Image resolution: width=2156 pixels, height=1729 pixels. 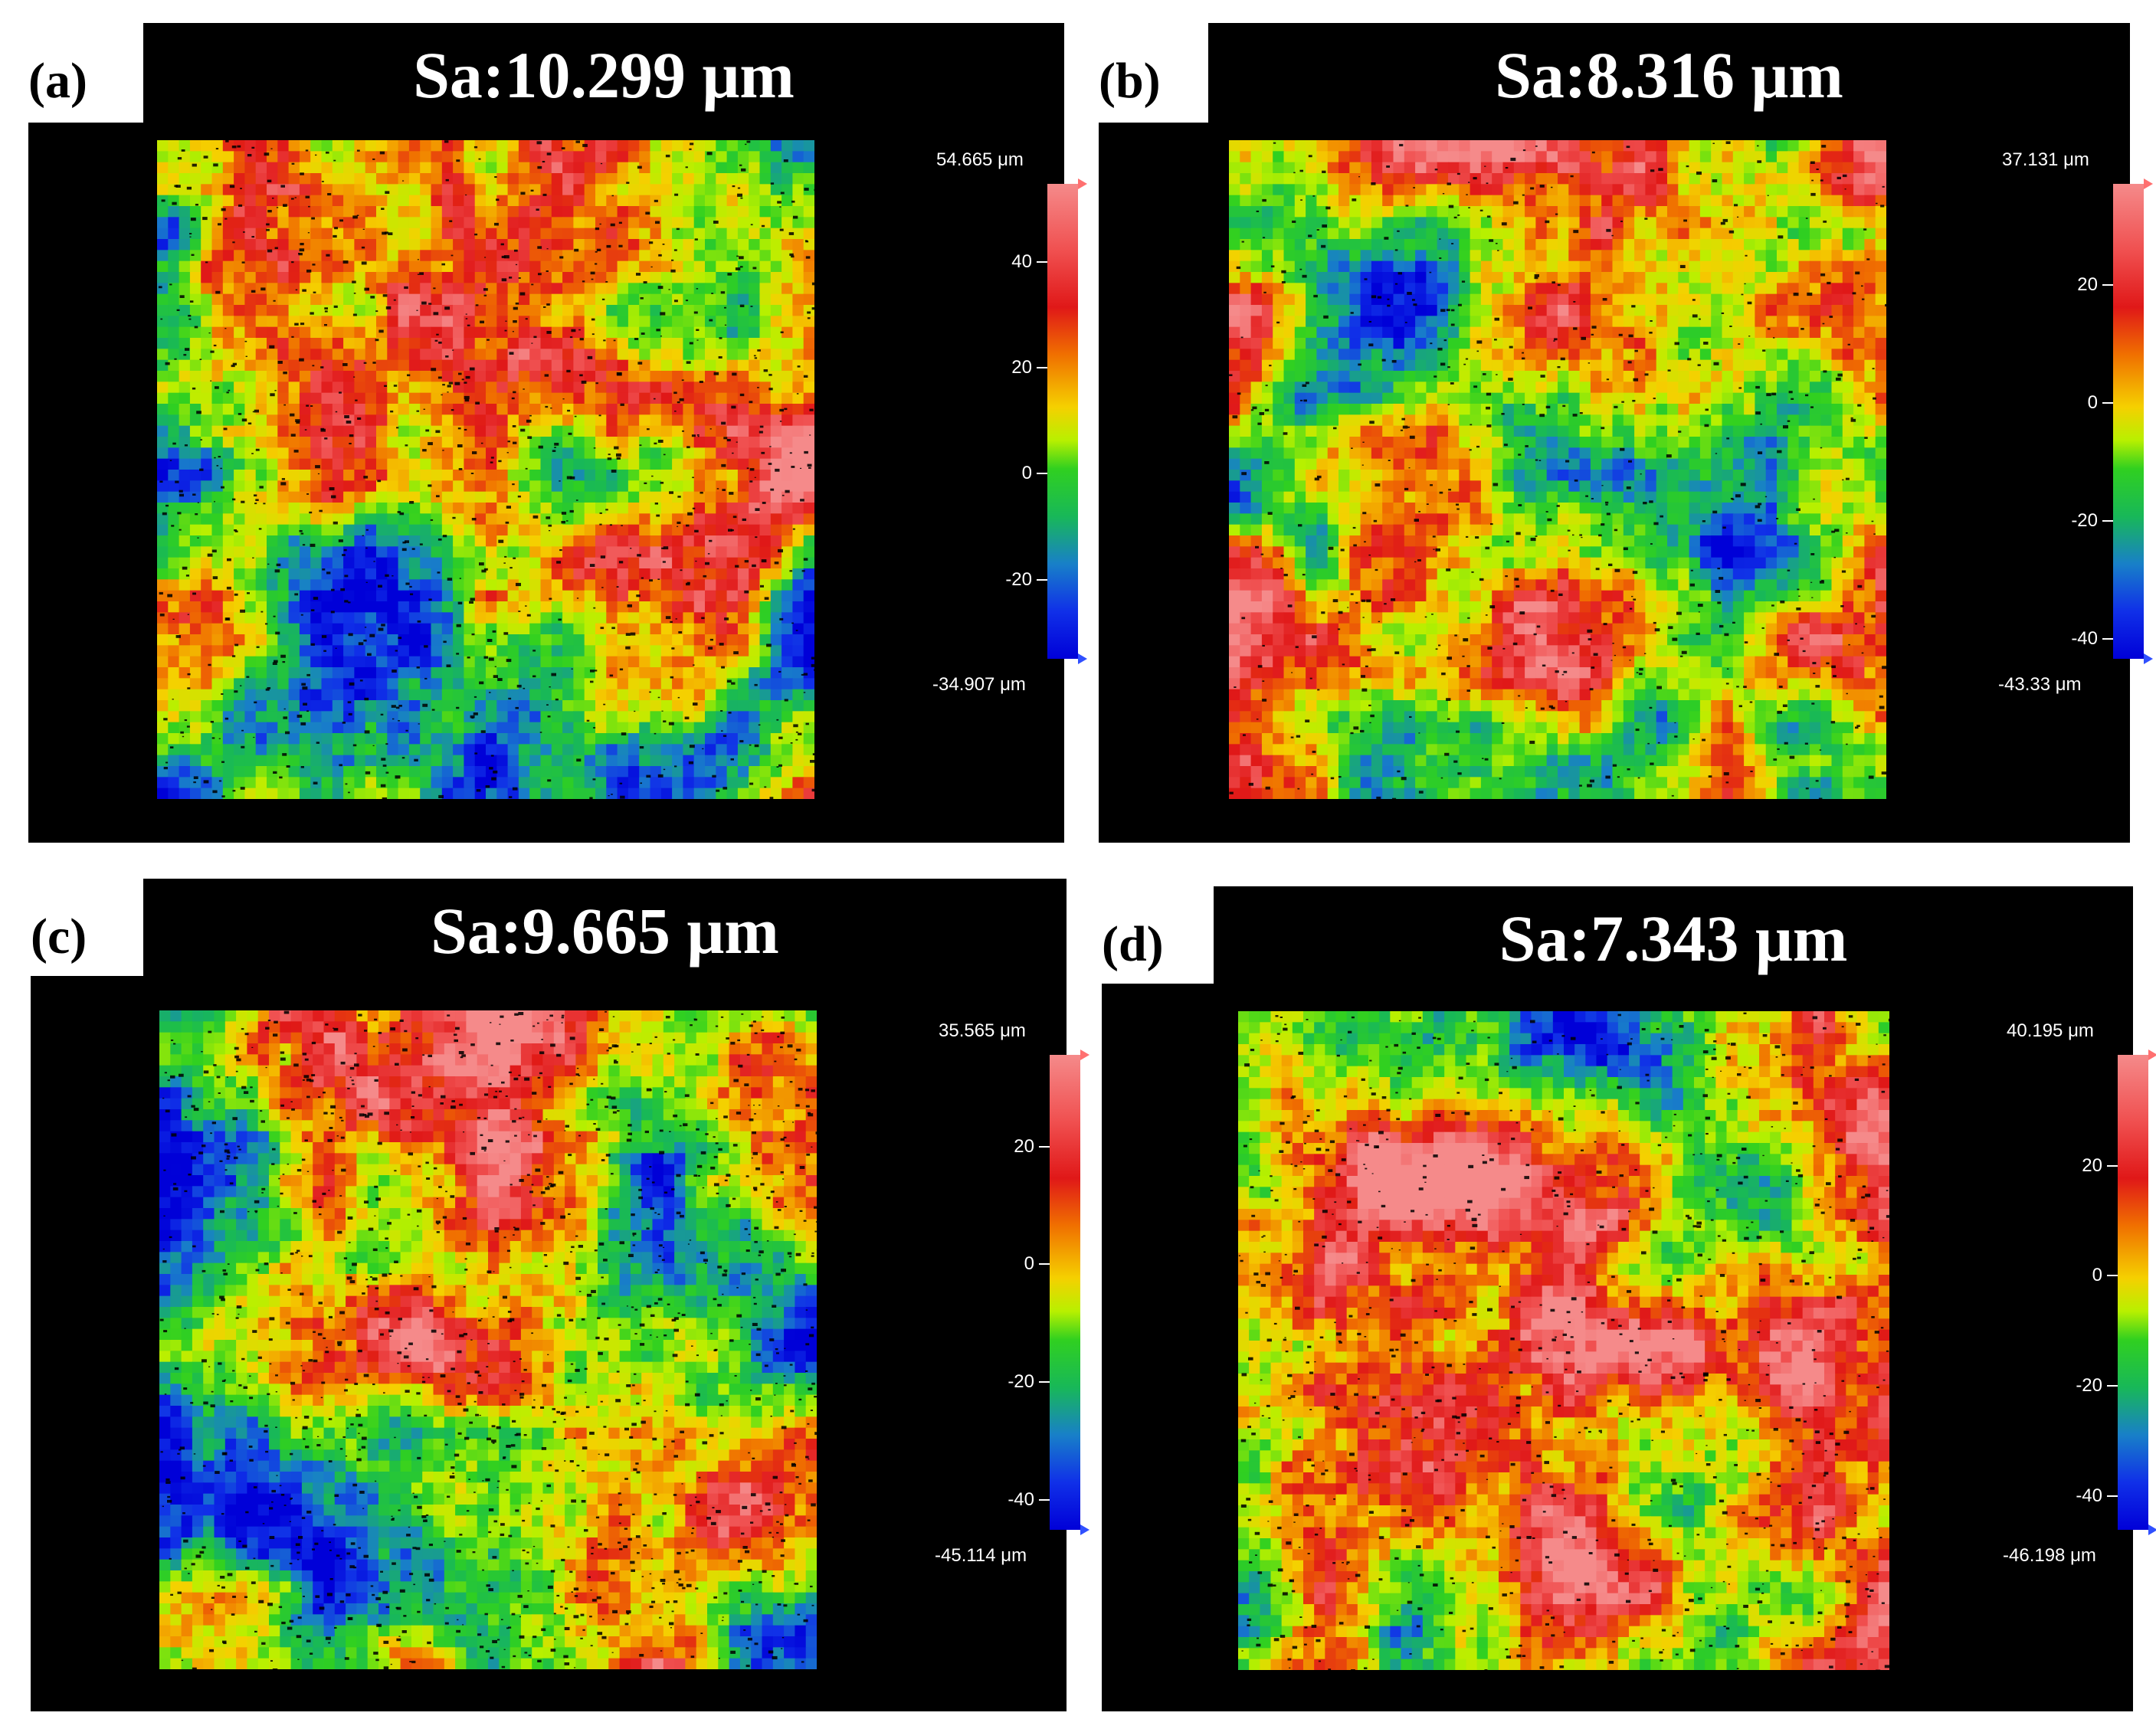 I want to click on scale-max-label: 54.665 μm, so click(x=980, y=159).